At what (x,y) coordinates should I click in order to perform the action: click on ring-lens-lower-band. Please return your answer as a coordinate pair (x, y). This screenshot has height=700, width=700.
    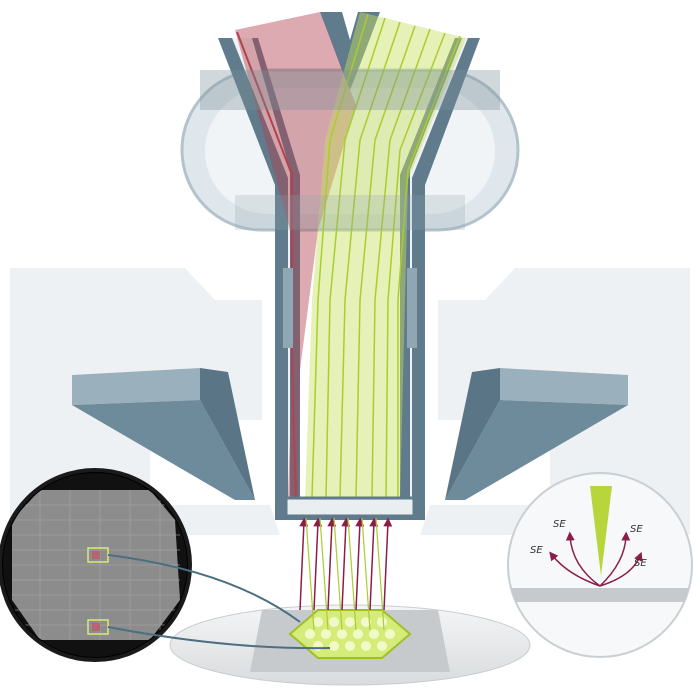
    Looking at the image, I should click on (350, 212).